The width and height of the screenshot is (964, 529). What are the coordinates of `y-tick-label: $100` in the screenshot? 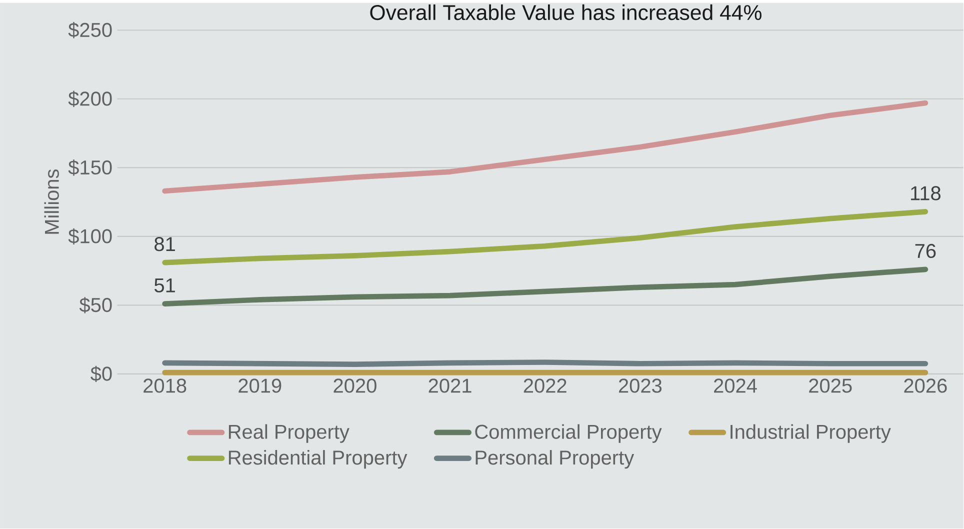 It's located at (90, 236).